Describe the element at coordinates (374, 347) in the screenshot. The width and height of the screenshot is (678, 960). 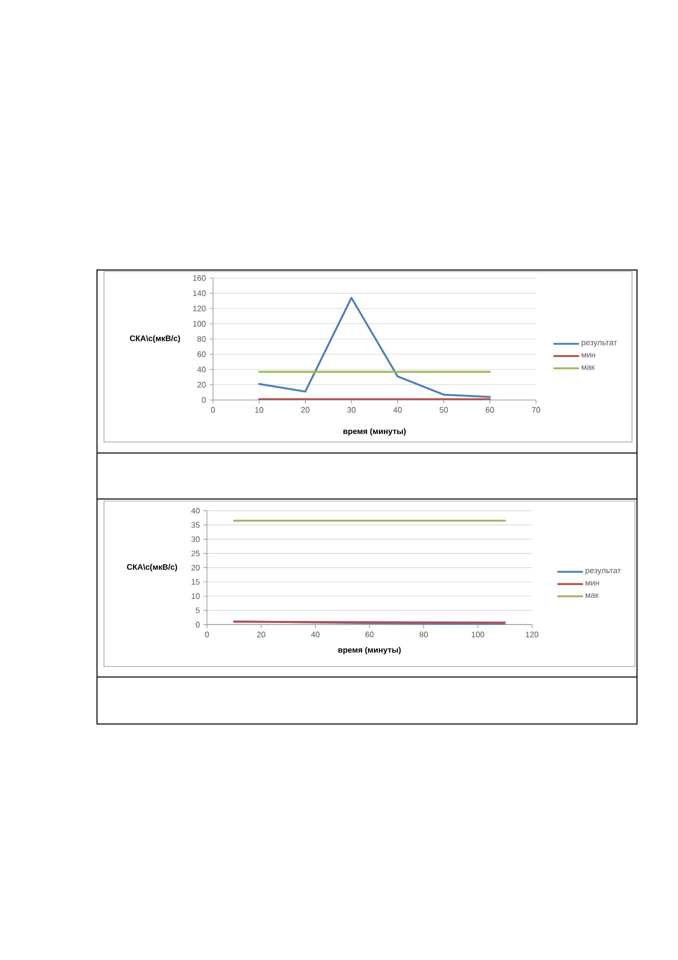
I see `line-series` at that location.